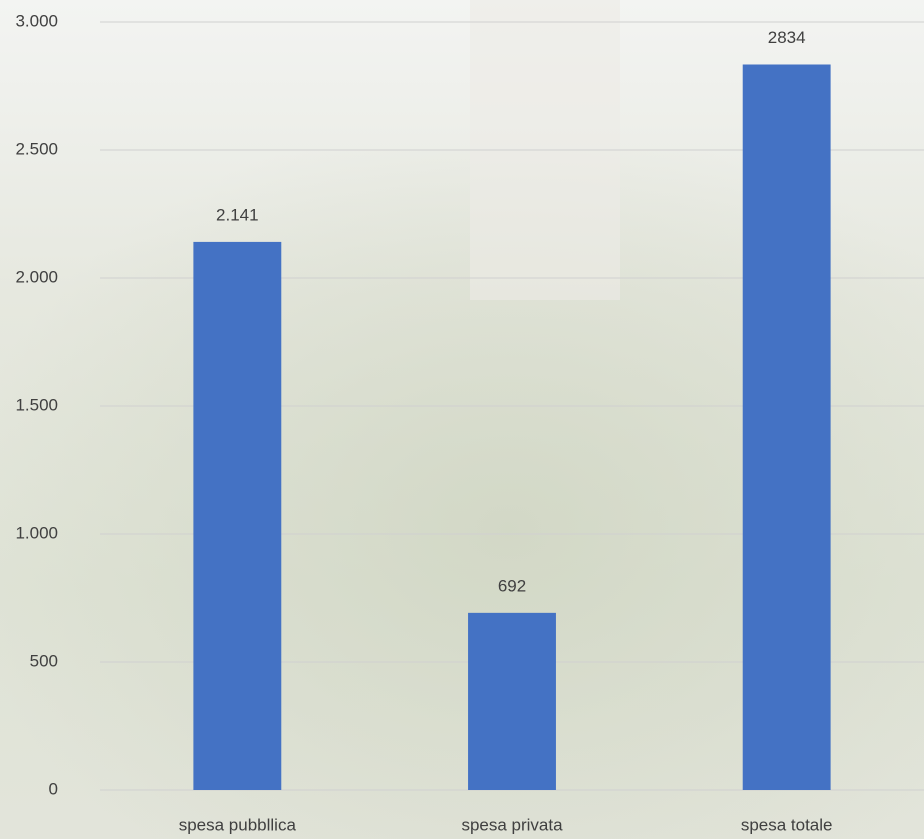 The height and width of the screenshot is (839, 924). What do you see at coordinates (512, 585) in the screenshot?
I see `value-label: 692` at bounding box center [512, 585].